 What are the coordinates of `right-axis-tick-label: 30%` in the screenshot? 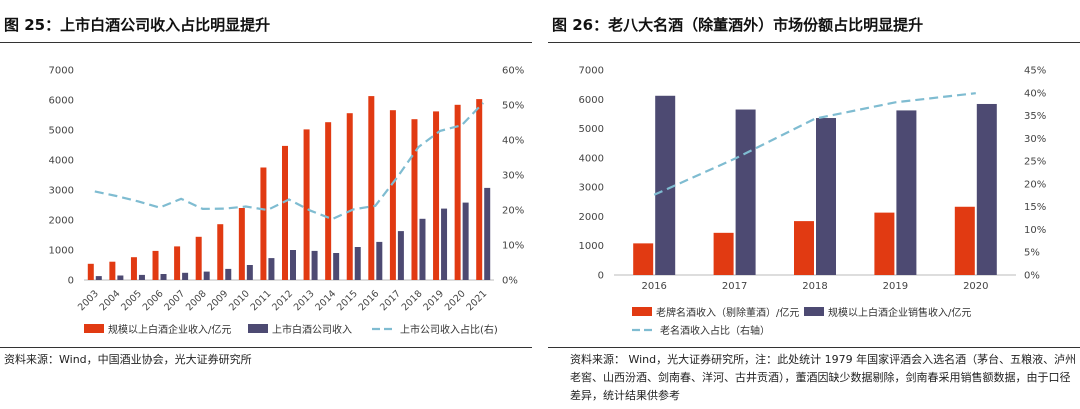 It's located at (513, 176).